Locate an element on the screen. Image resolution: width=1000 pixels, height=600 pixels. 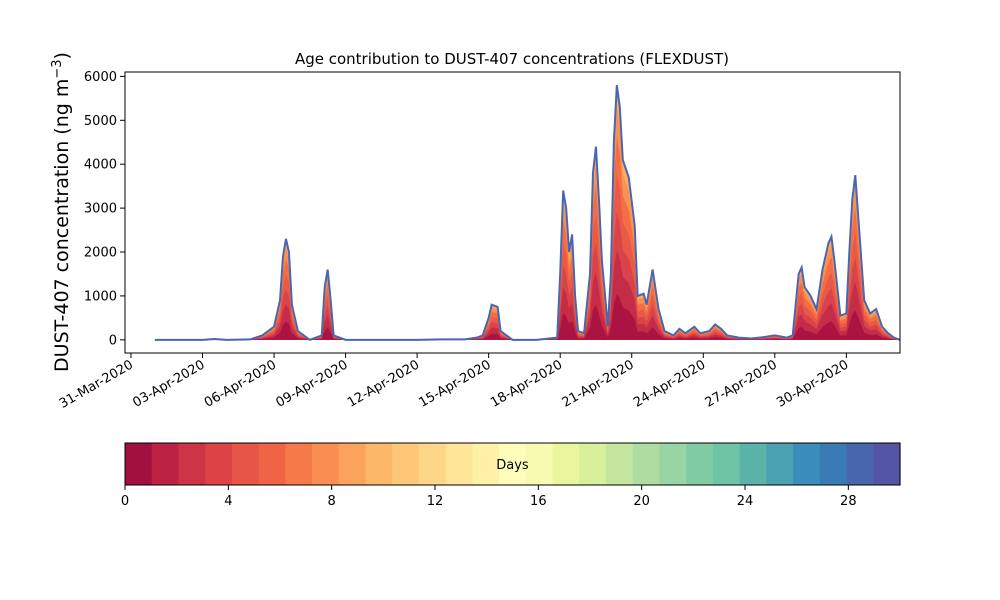
x-tick-label: 27-Apr-2020 is located at coordinates (741, 383).